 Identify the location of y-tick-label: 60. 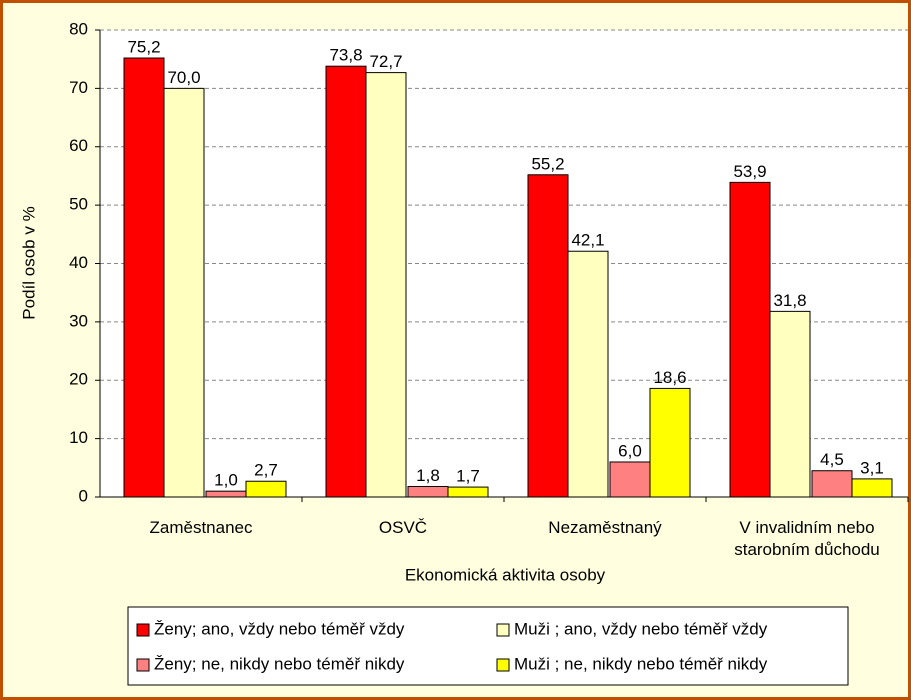
(78, 145).